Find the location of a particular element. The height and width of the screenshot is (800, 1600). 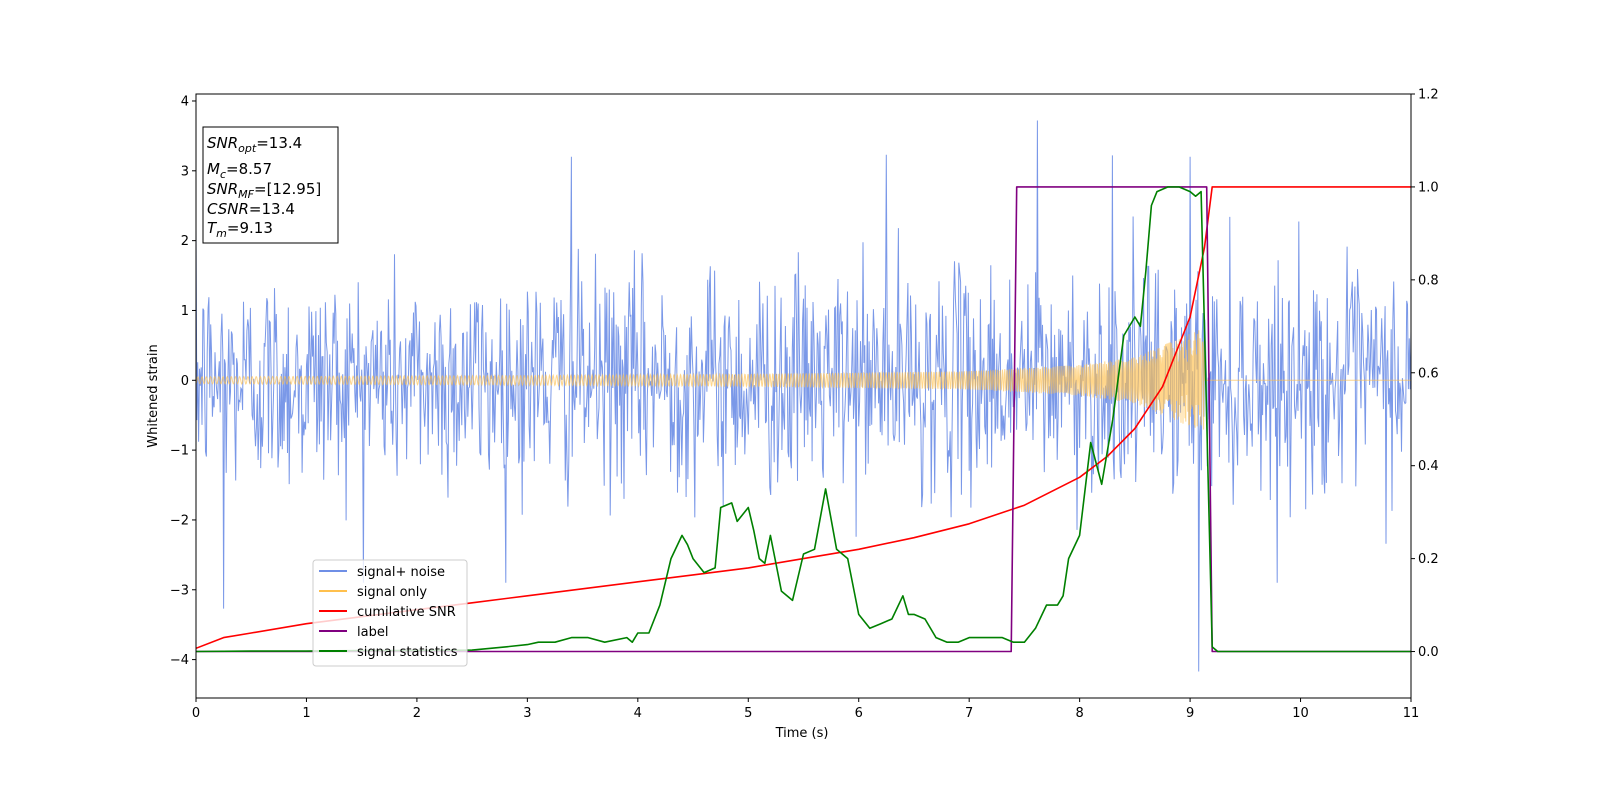

legend-item-signal-statistics: signal statistics is located at coordinates (388, 652).